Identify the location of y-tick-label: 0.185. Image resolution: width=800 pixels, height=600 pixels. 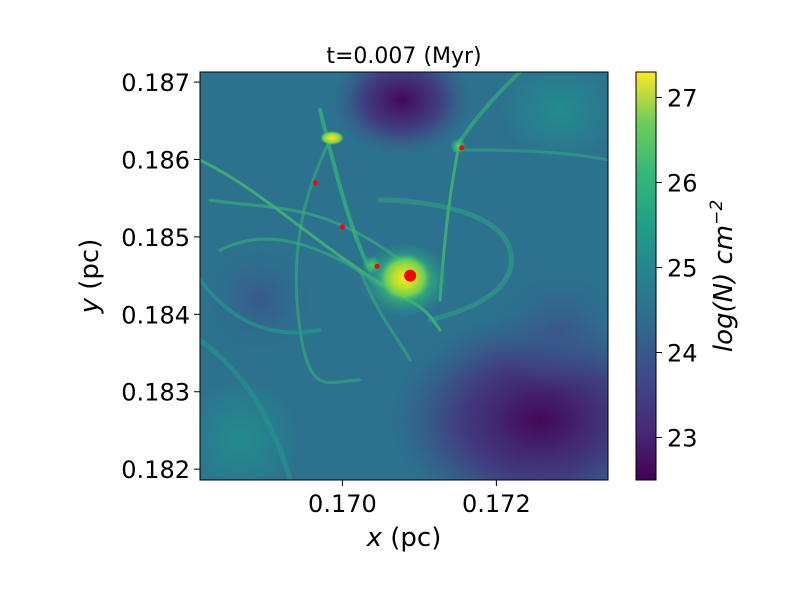
(155, 238).